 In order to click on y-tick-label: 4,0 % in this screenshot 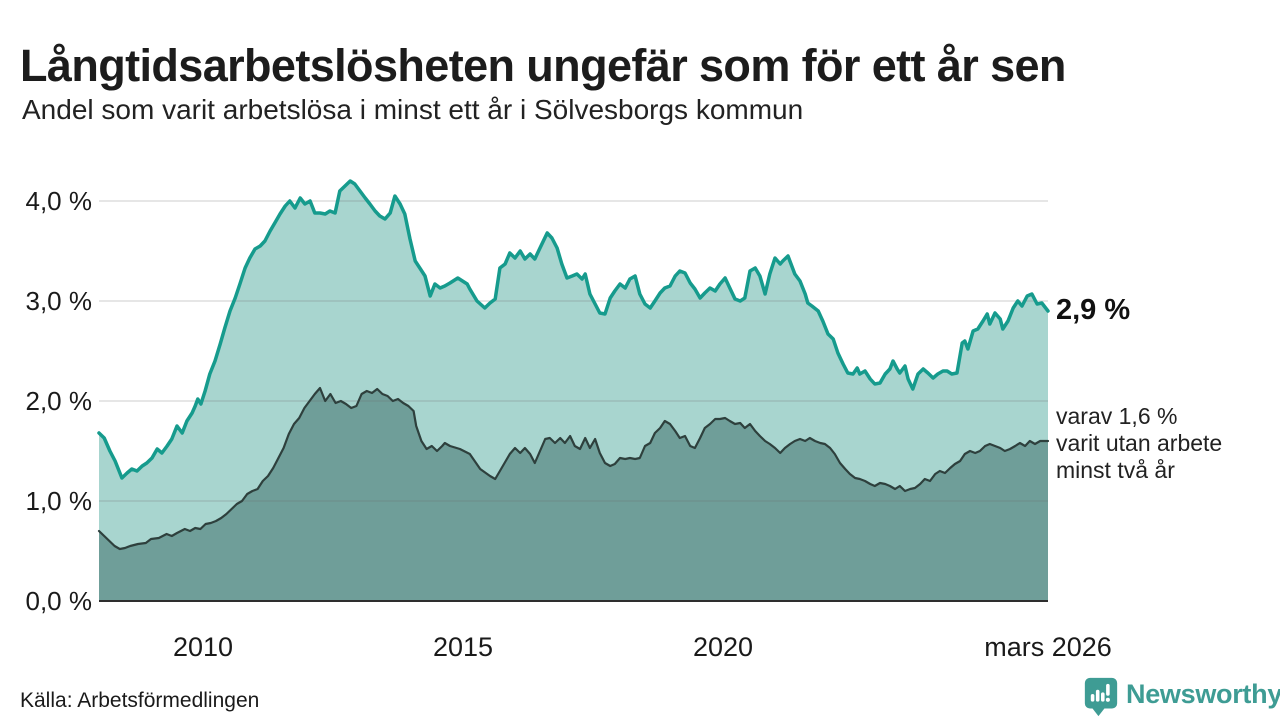, I will do `click(59, 201)`.